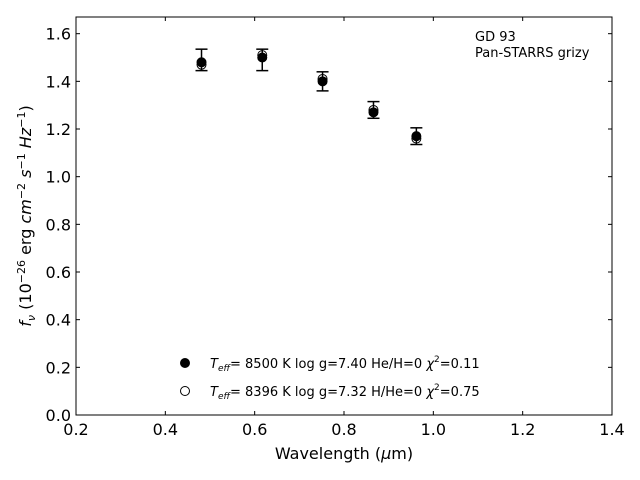  What do you see at coordinates (532, 53) in the screenshot?
I see `annotation-survey: Pan-STARRS grizy` at bounding box center [532, 53].